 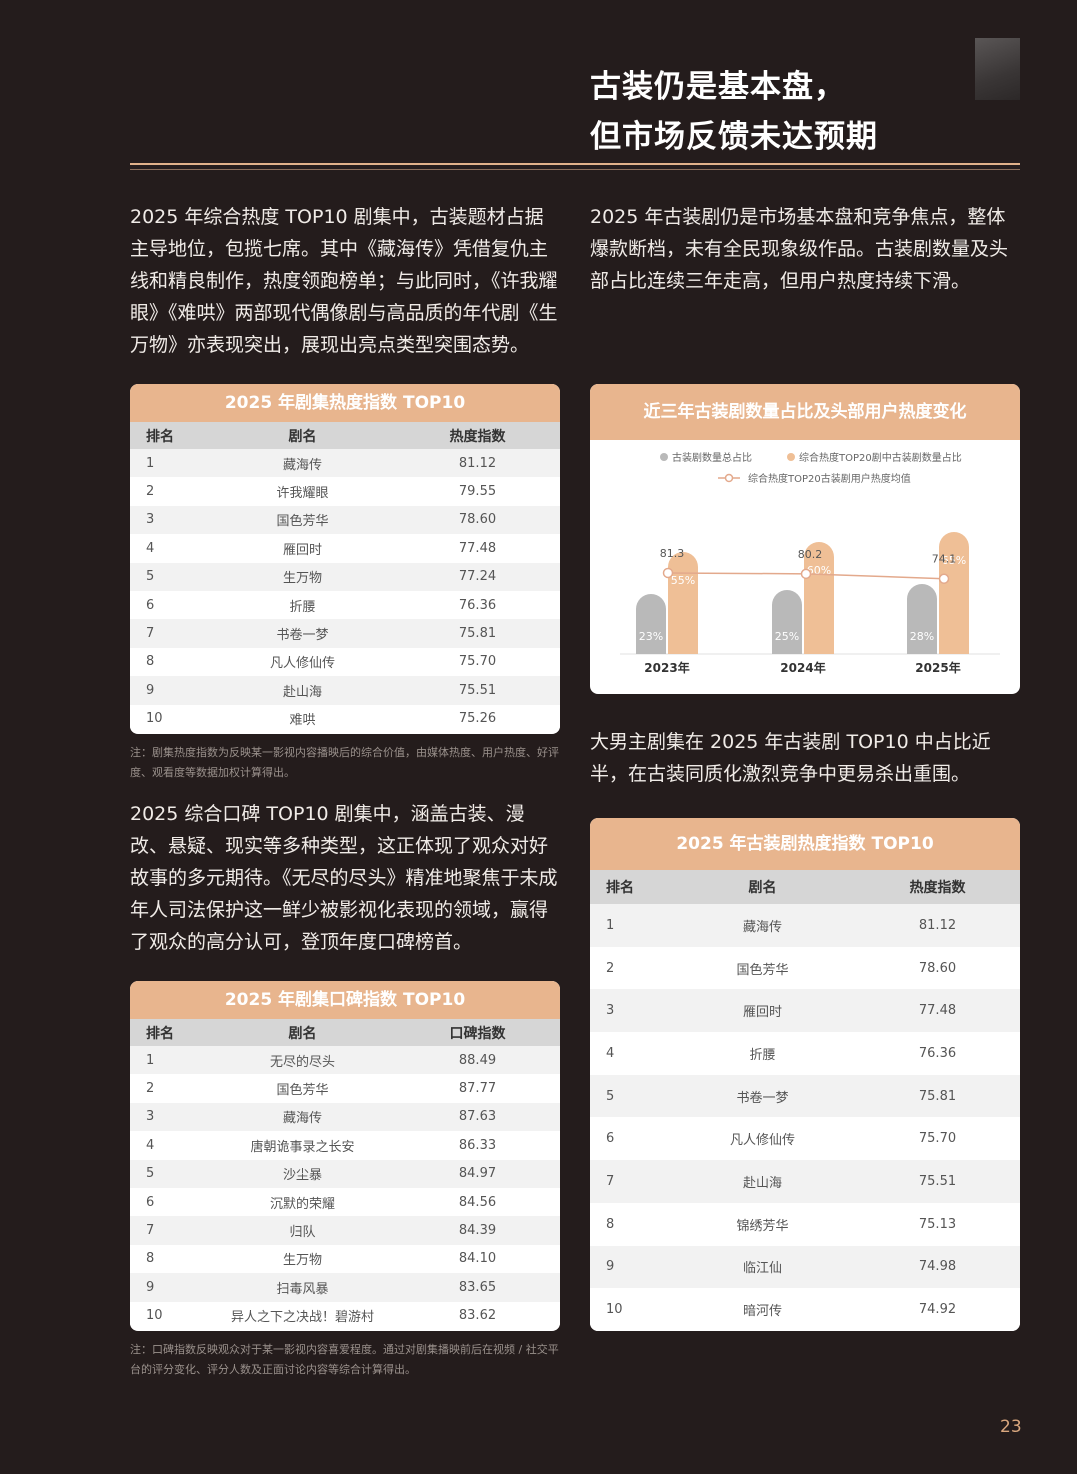 What do you see at coordinates (810, 112) in the screenshot?
I see `page-title: 古装仍是基本盘， 但市场反馈未达预期` at bounding box center [810, 112].